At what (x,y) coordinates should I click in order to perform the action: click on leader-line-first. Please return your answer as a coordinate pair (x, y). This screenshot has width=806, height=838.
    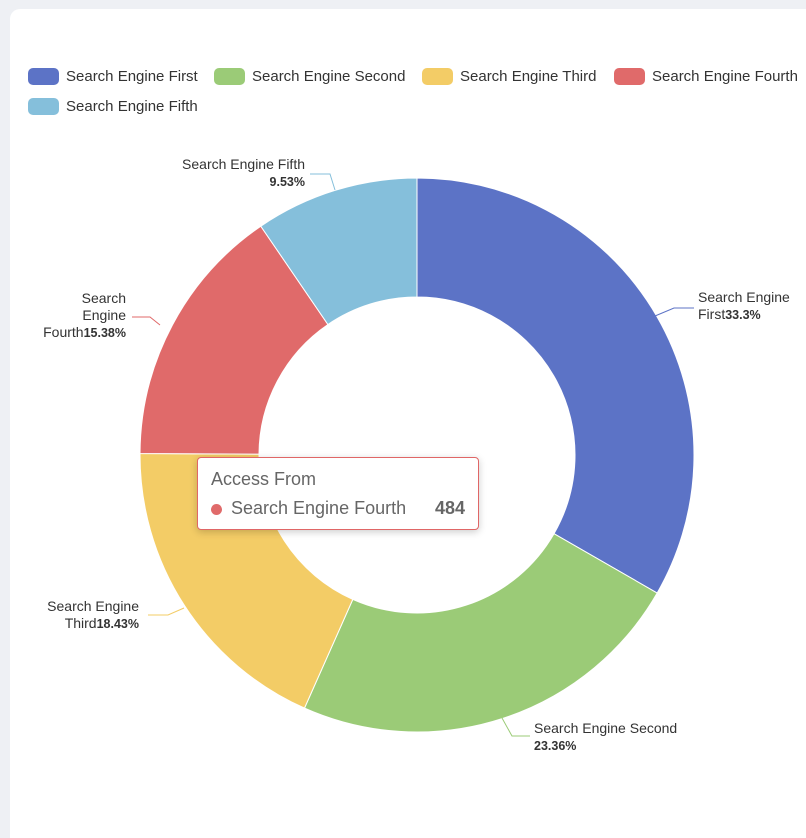
    Looking at the image, I should click on (674, 312).